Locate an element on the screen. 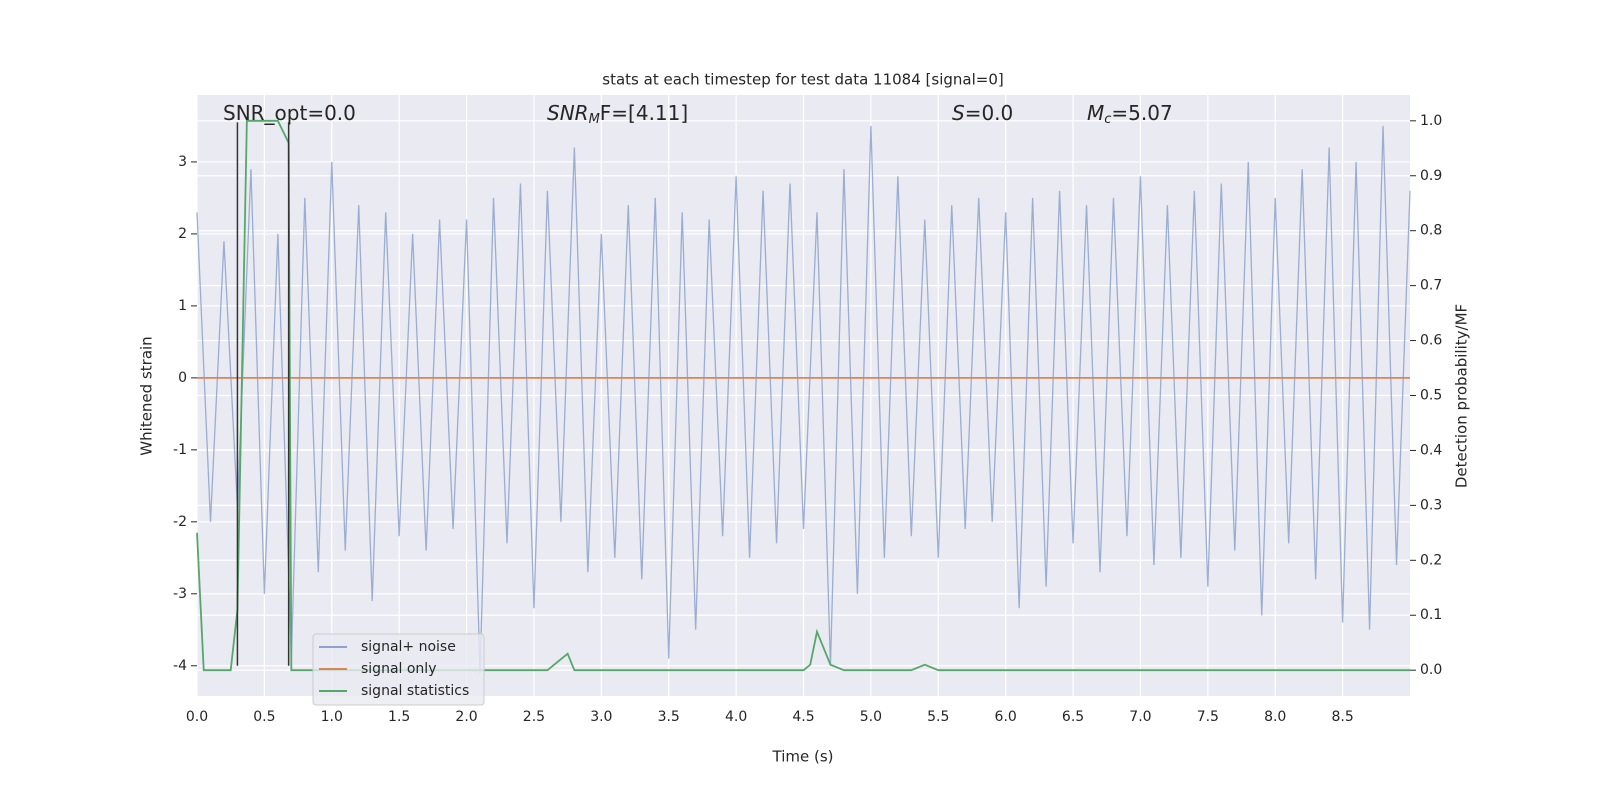  annotation-tail: =5.07 is located at coordinates (1141, 113).